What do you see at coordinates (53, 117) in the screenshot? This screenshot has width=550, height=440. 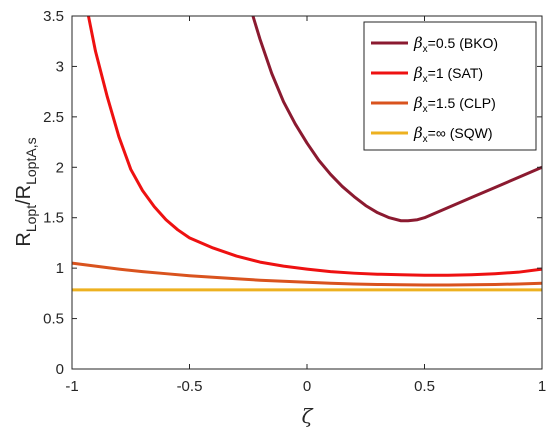 I see `y-tick-label: 2.5` at bounding box center [53, 117].